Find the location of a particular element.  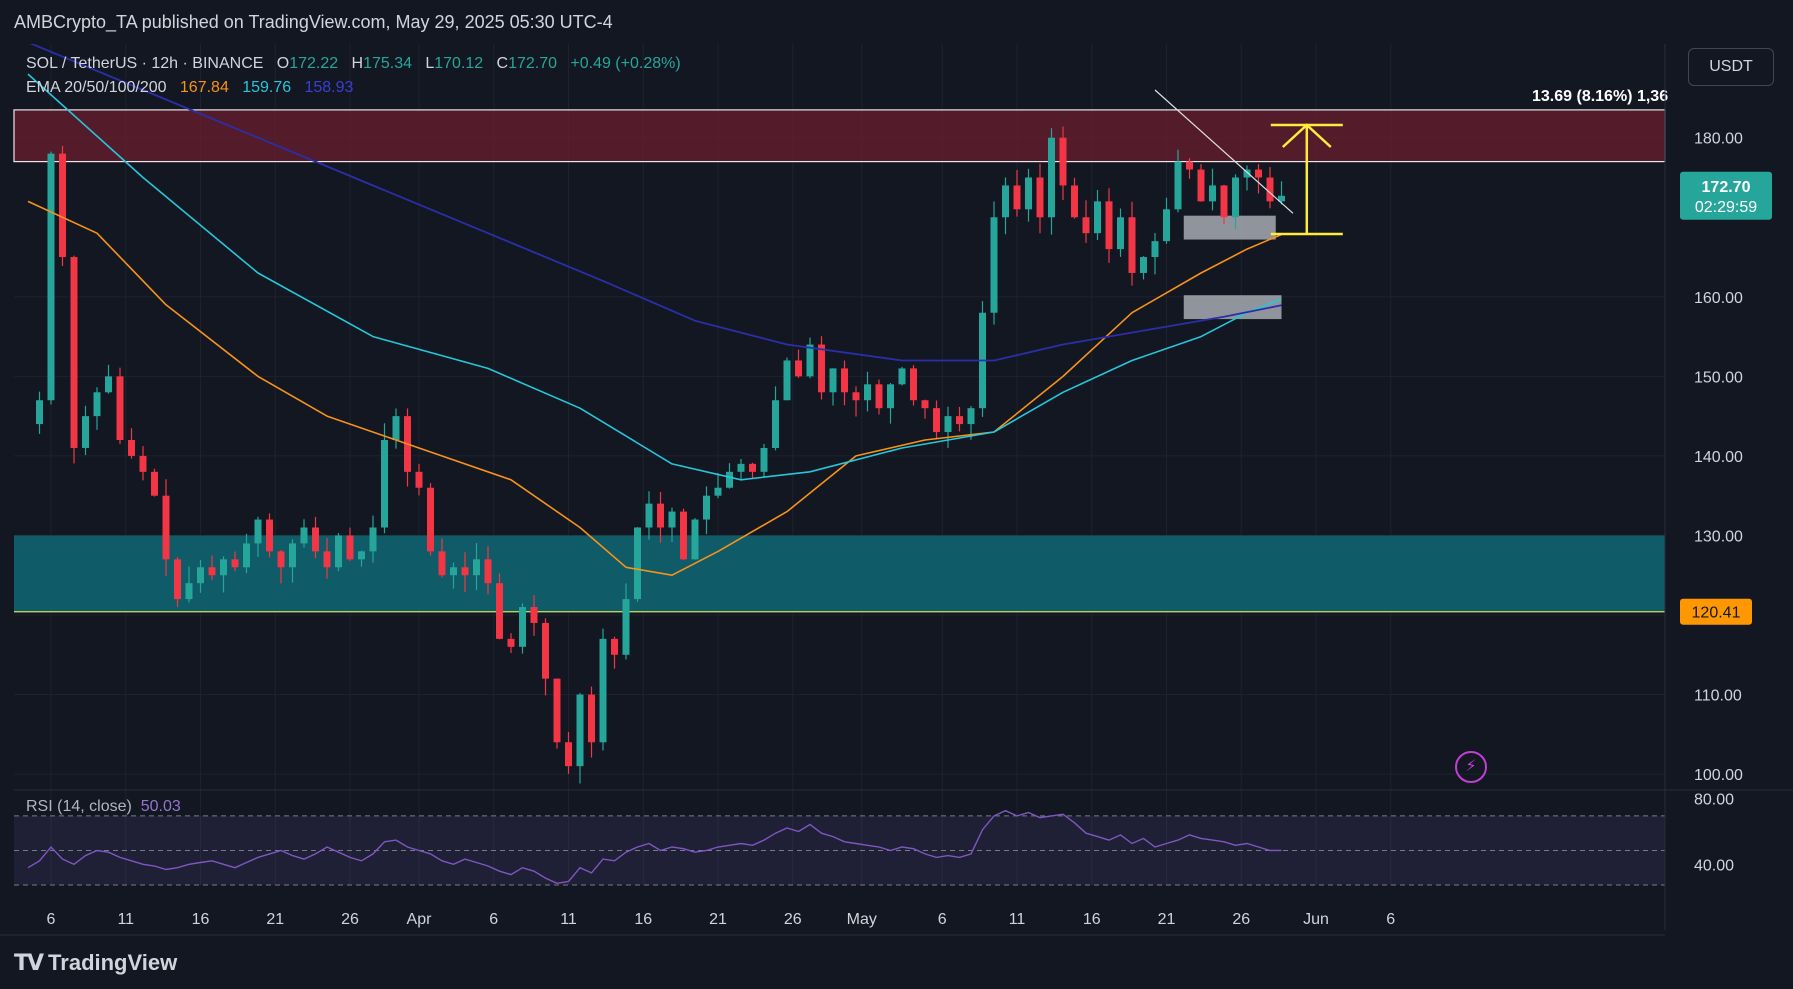

price-tick-label: 180.00 is located at coordinates (1718, 139).